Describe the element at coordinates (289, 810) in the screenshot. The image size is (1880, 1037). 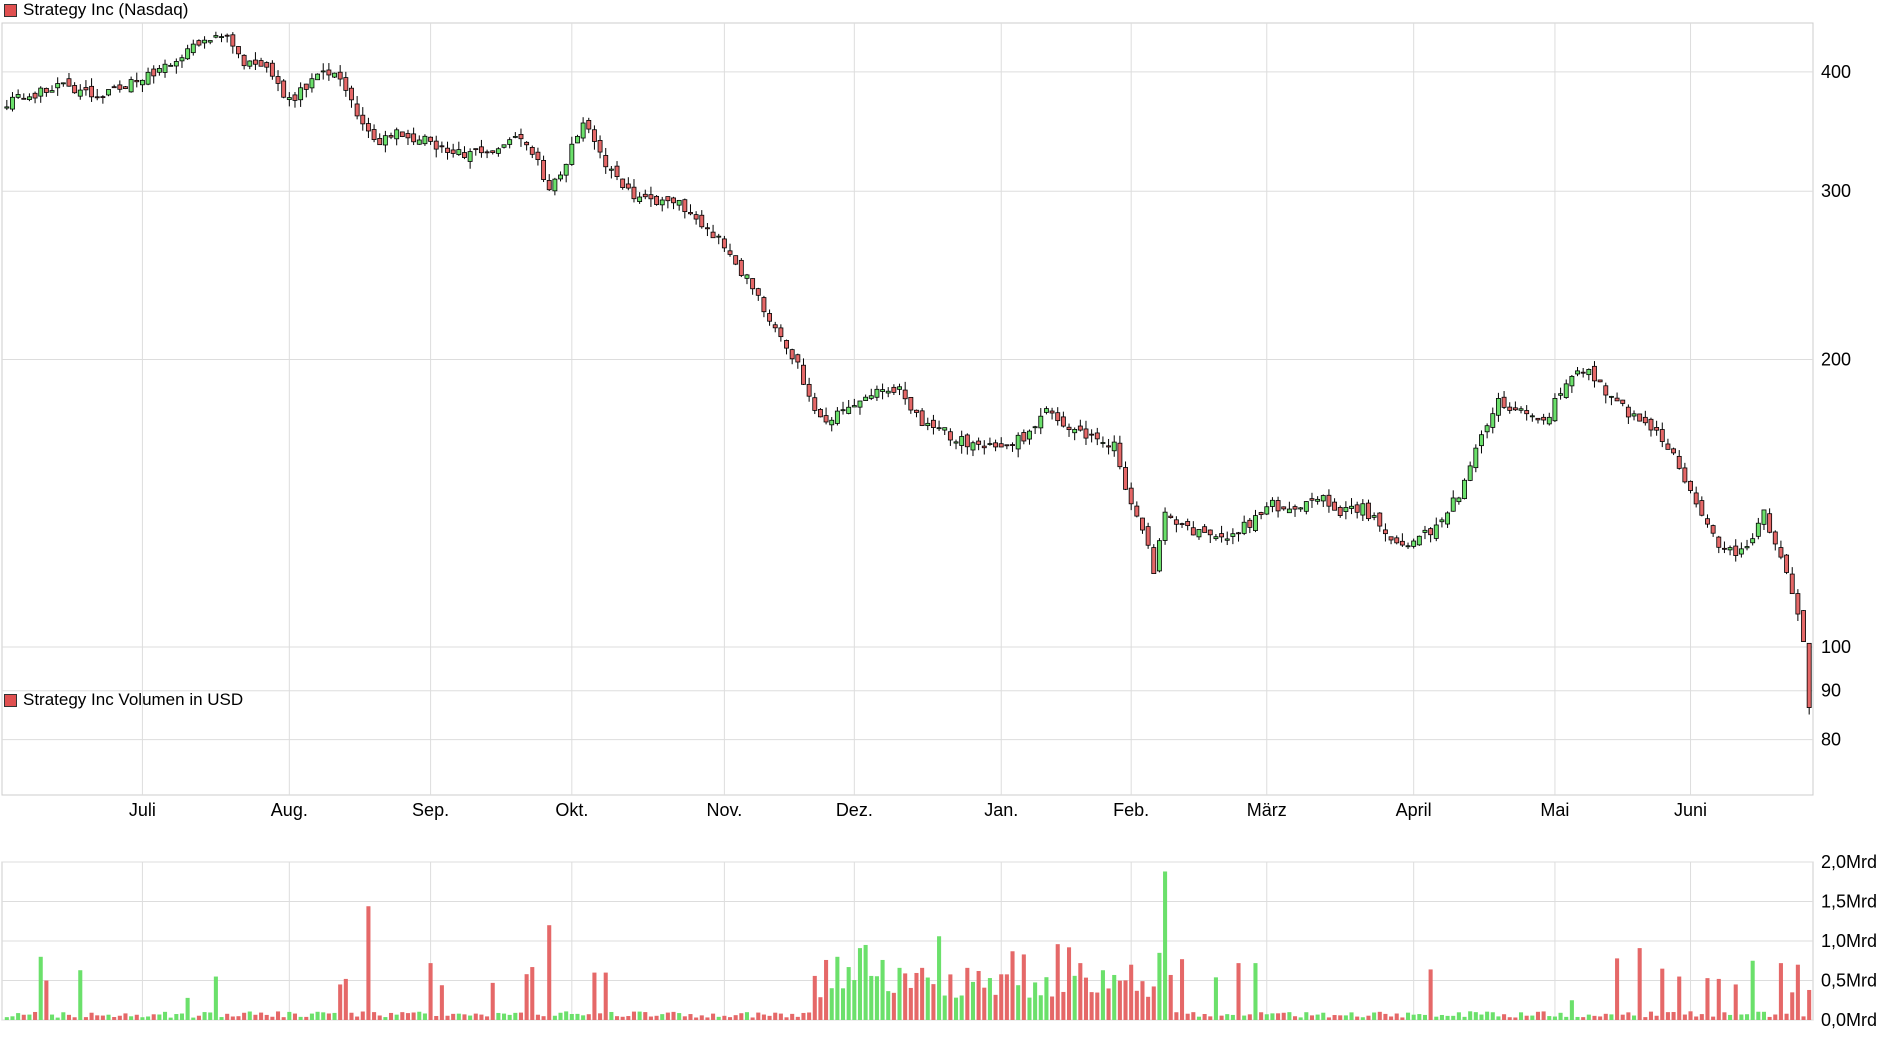
I see `month-tick-label: Aug.` at that location.